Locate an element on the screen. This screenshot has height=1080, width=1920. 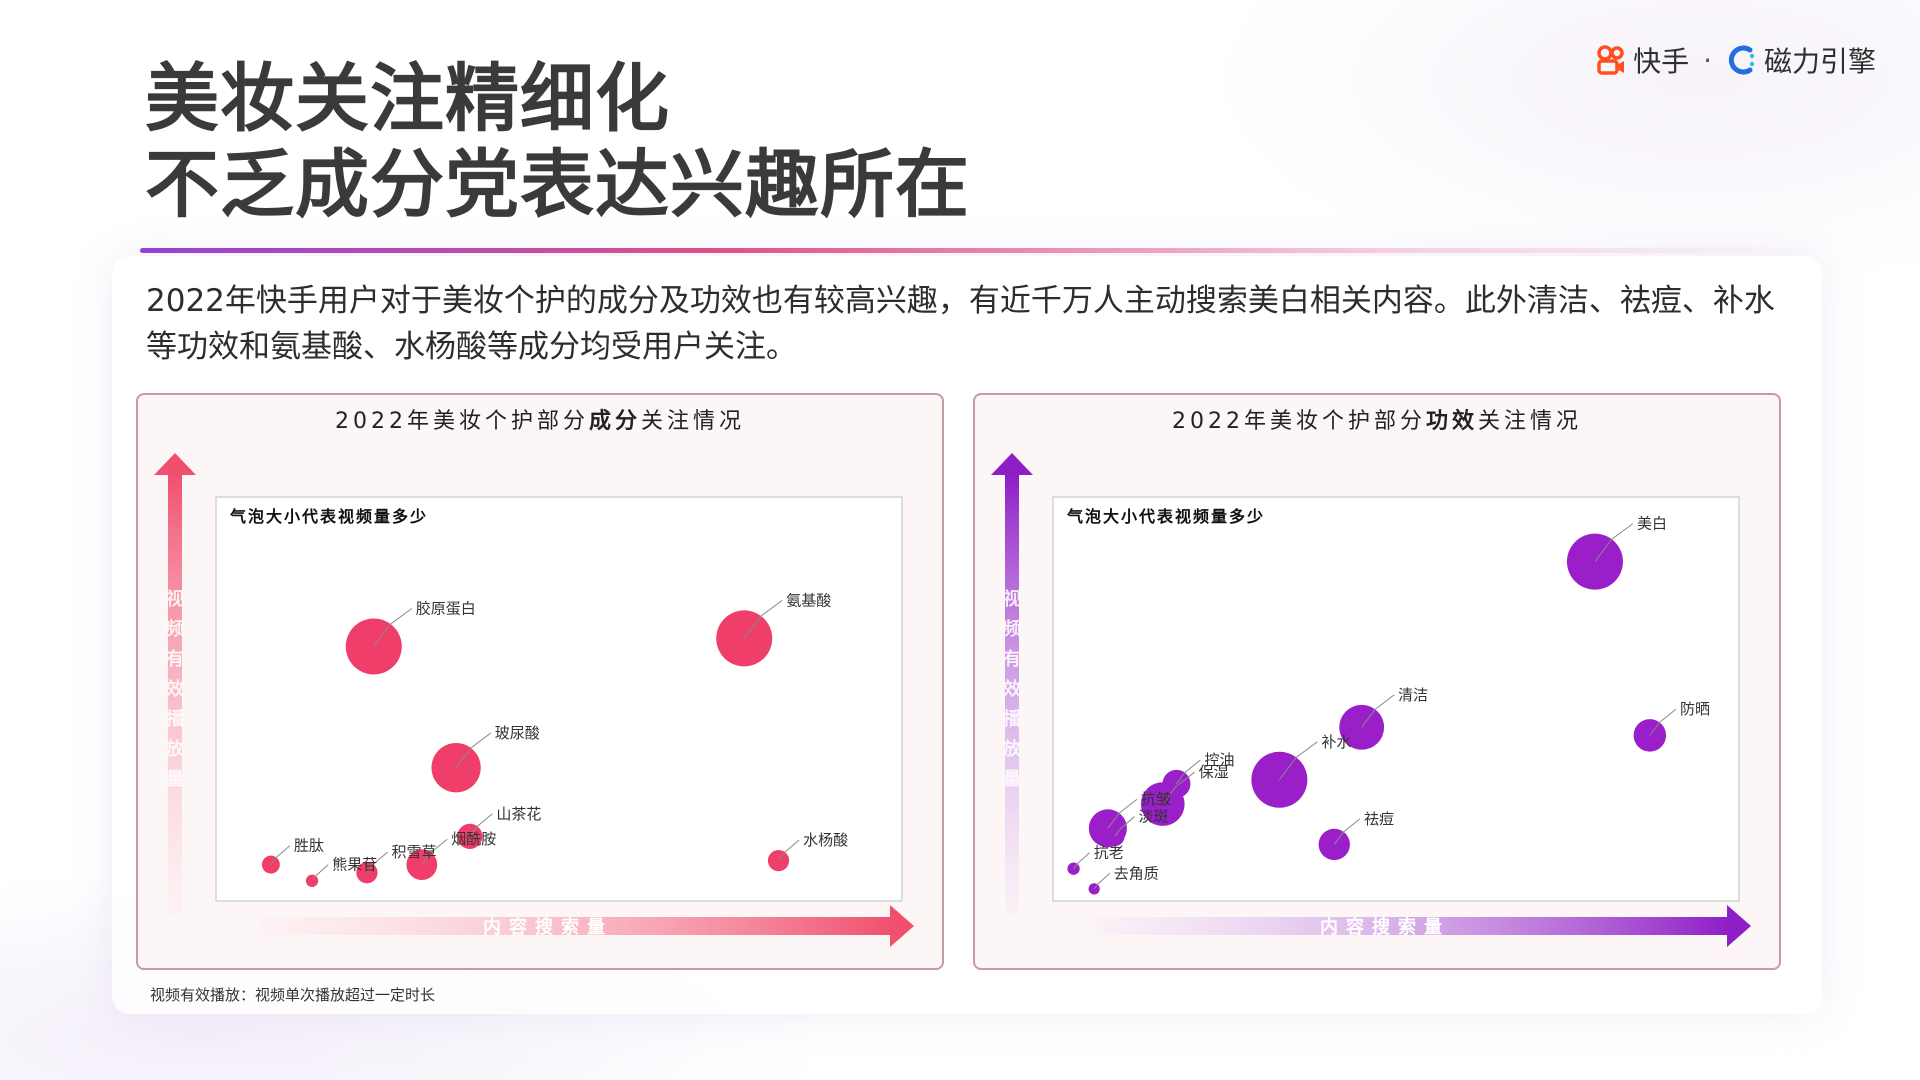
bubble-label: 防晒 is located at coordinates (1695, 709).